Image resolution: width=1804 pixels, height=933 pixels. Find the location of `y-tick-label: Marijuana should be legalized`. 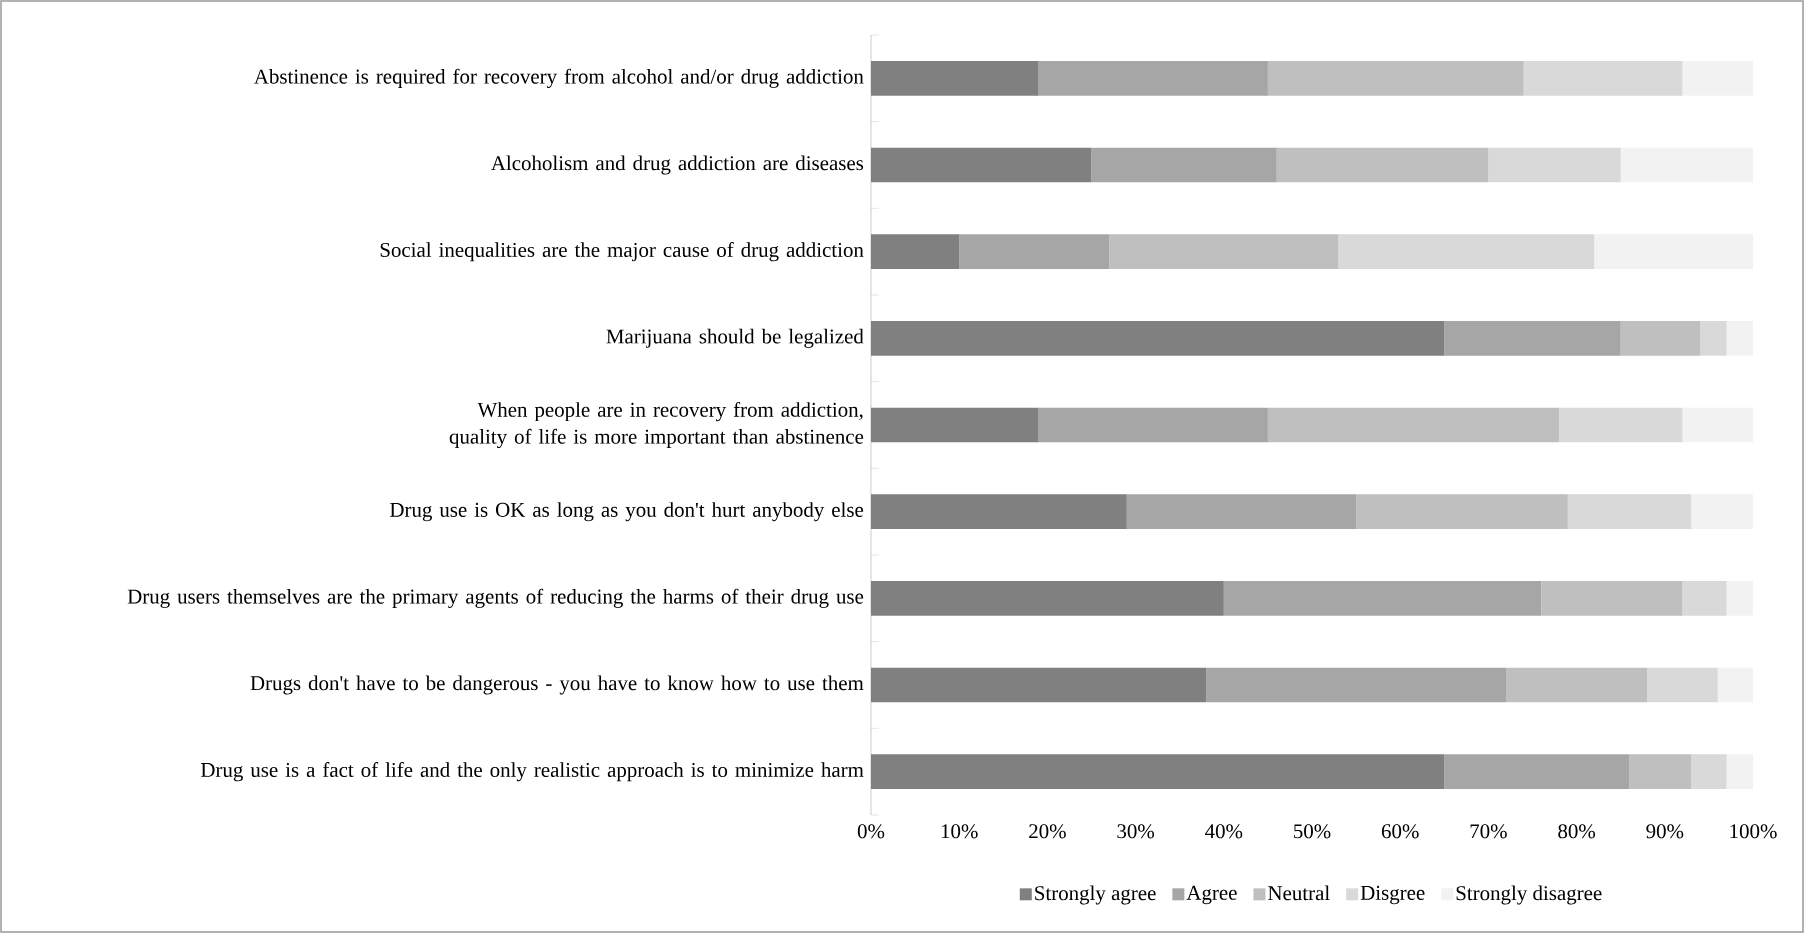

y-tick-label: Marijuana should be legalized is located at coordinates (735, 338).